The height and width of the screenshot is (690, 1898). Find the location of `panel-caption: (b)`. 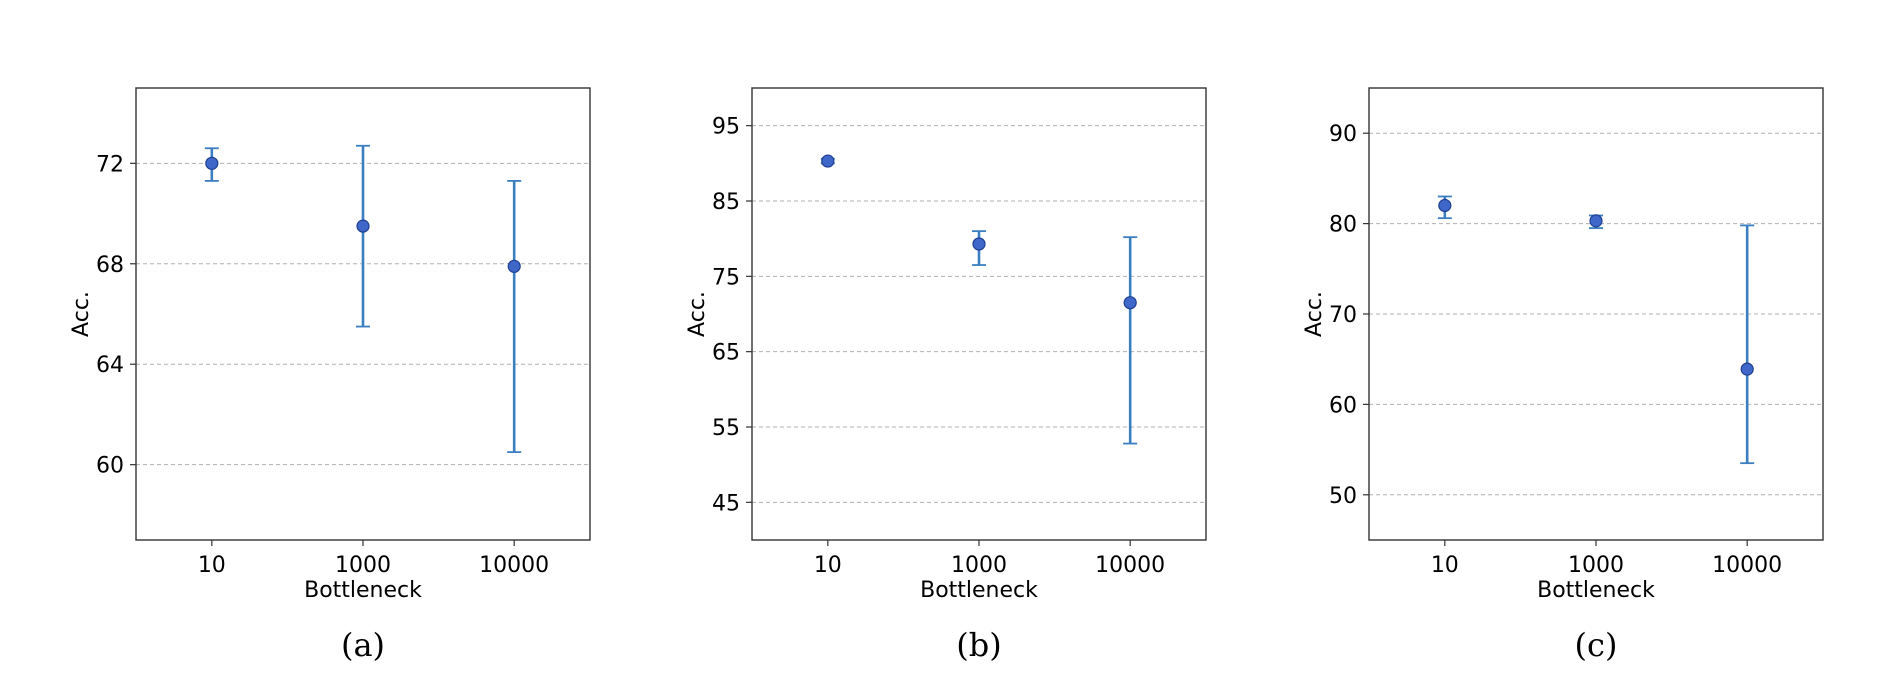

panel-caption: (b) is located at coordinates (978, 645).